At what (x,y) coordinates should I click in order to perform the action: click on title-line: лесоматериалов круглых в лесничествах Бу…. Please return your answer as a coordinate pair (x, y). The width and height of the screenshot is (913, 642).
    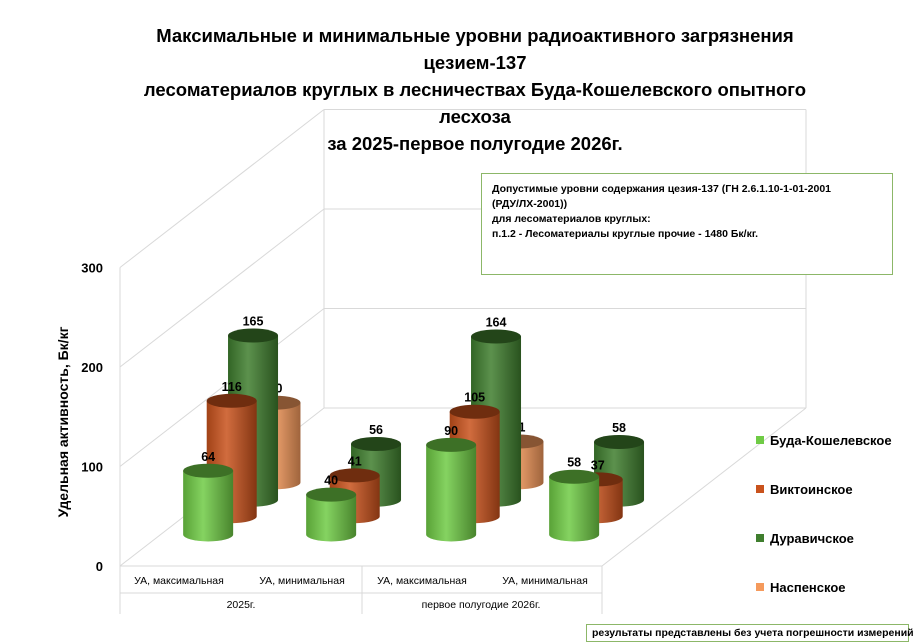
    Looking at the image, I should click on (475, 89).